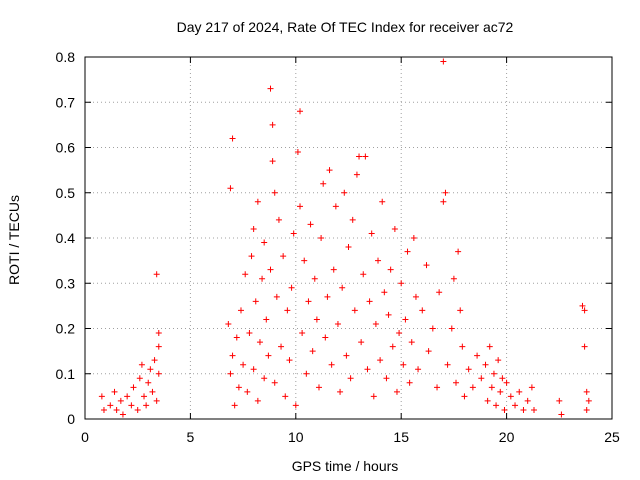  I want to click on y-tick-label: 0.6, so click(66, 148).